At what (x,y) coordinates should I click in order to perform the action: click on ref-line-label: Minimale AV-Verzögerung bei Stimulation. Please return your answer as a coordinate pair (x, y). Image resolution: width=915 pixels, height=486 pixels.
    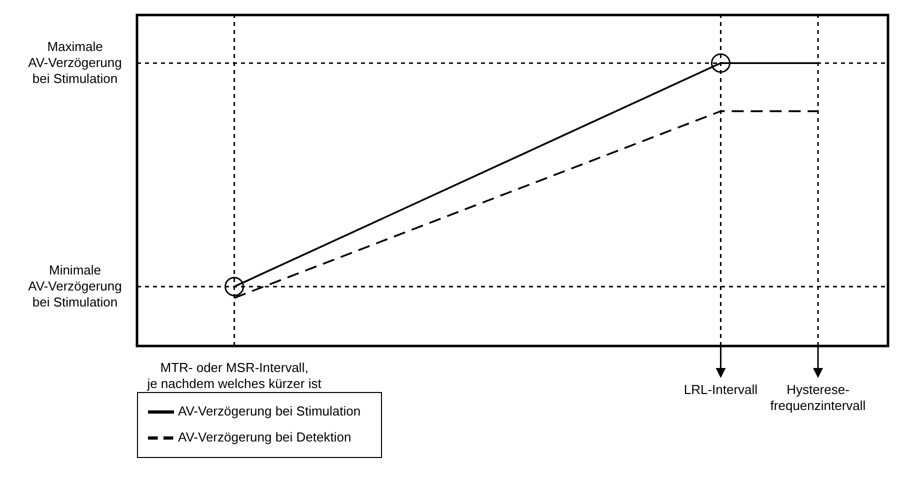
    Looking at the image, I should click on (75, 286).